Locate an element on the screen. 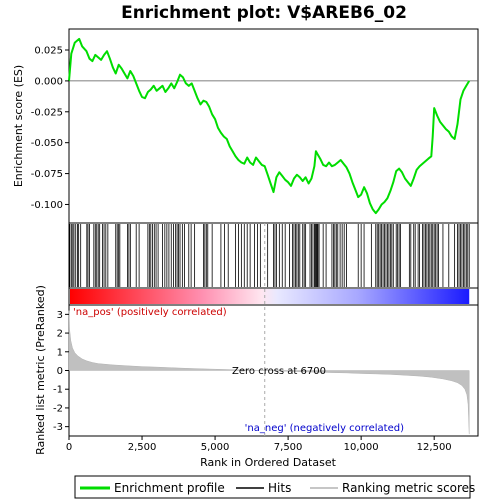 Image resolution: width=500 pixels, height=500 pixels. hits-panel is located at coordinates (273, 255).